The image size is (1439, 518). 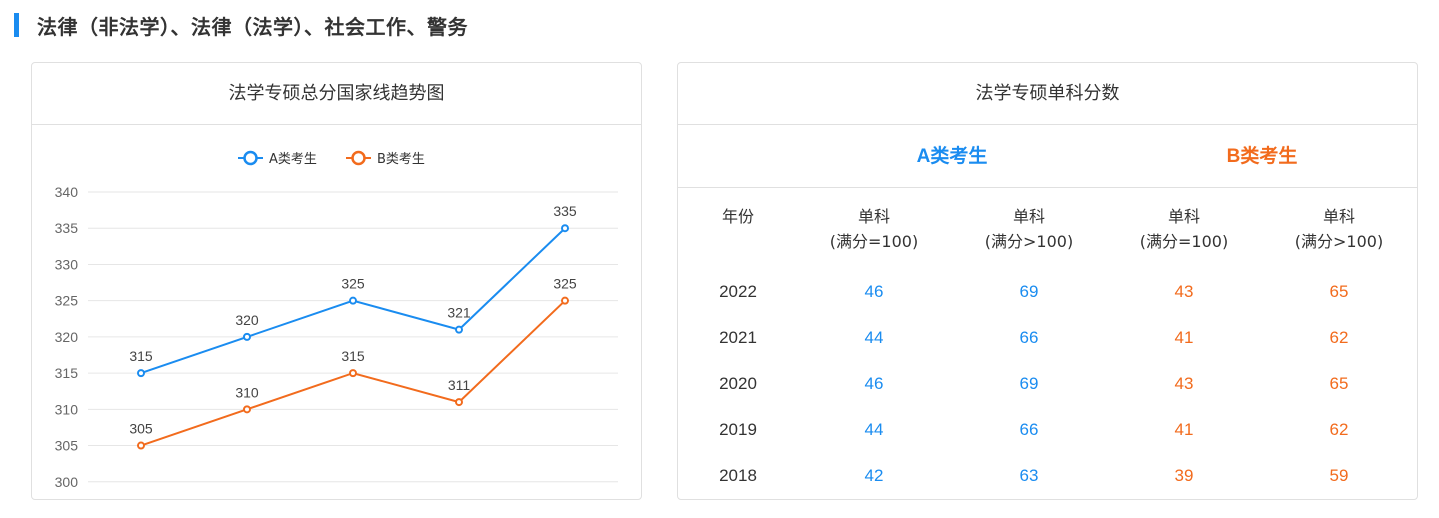 I want to click on chart-card-title: 法学专硕总分国家线趋势图, so click(x=336, y=94).